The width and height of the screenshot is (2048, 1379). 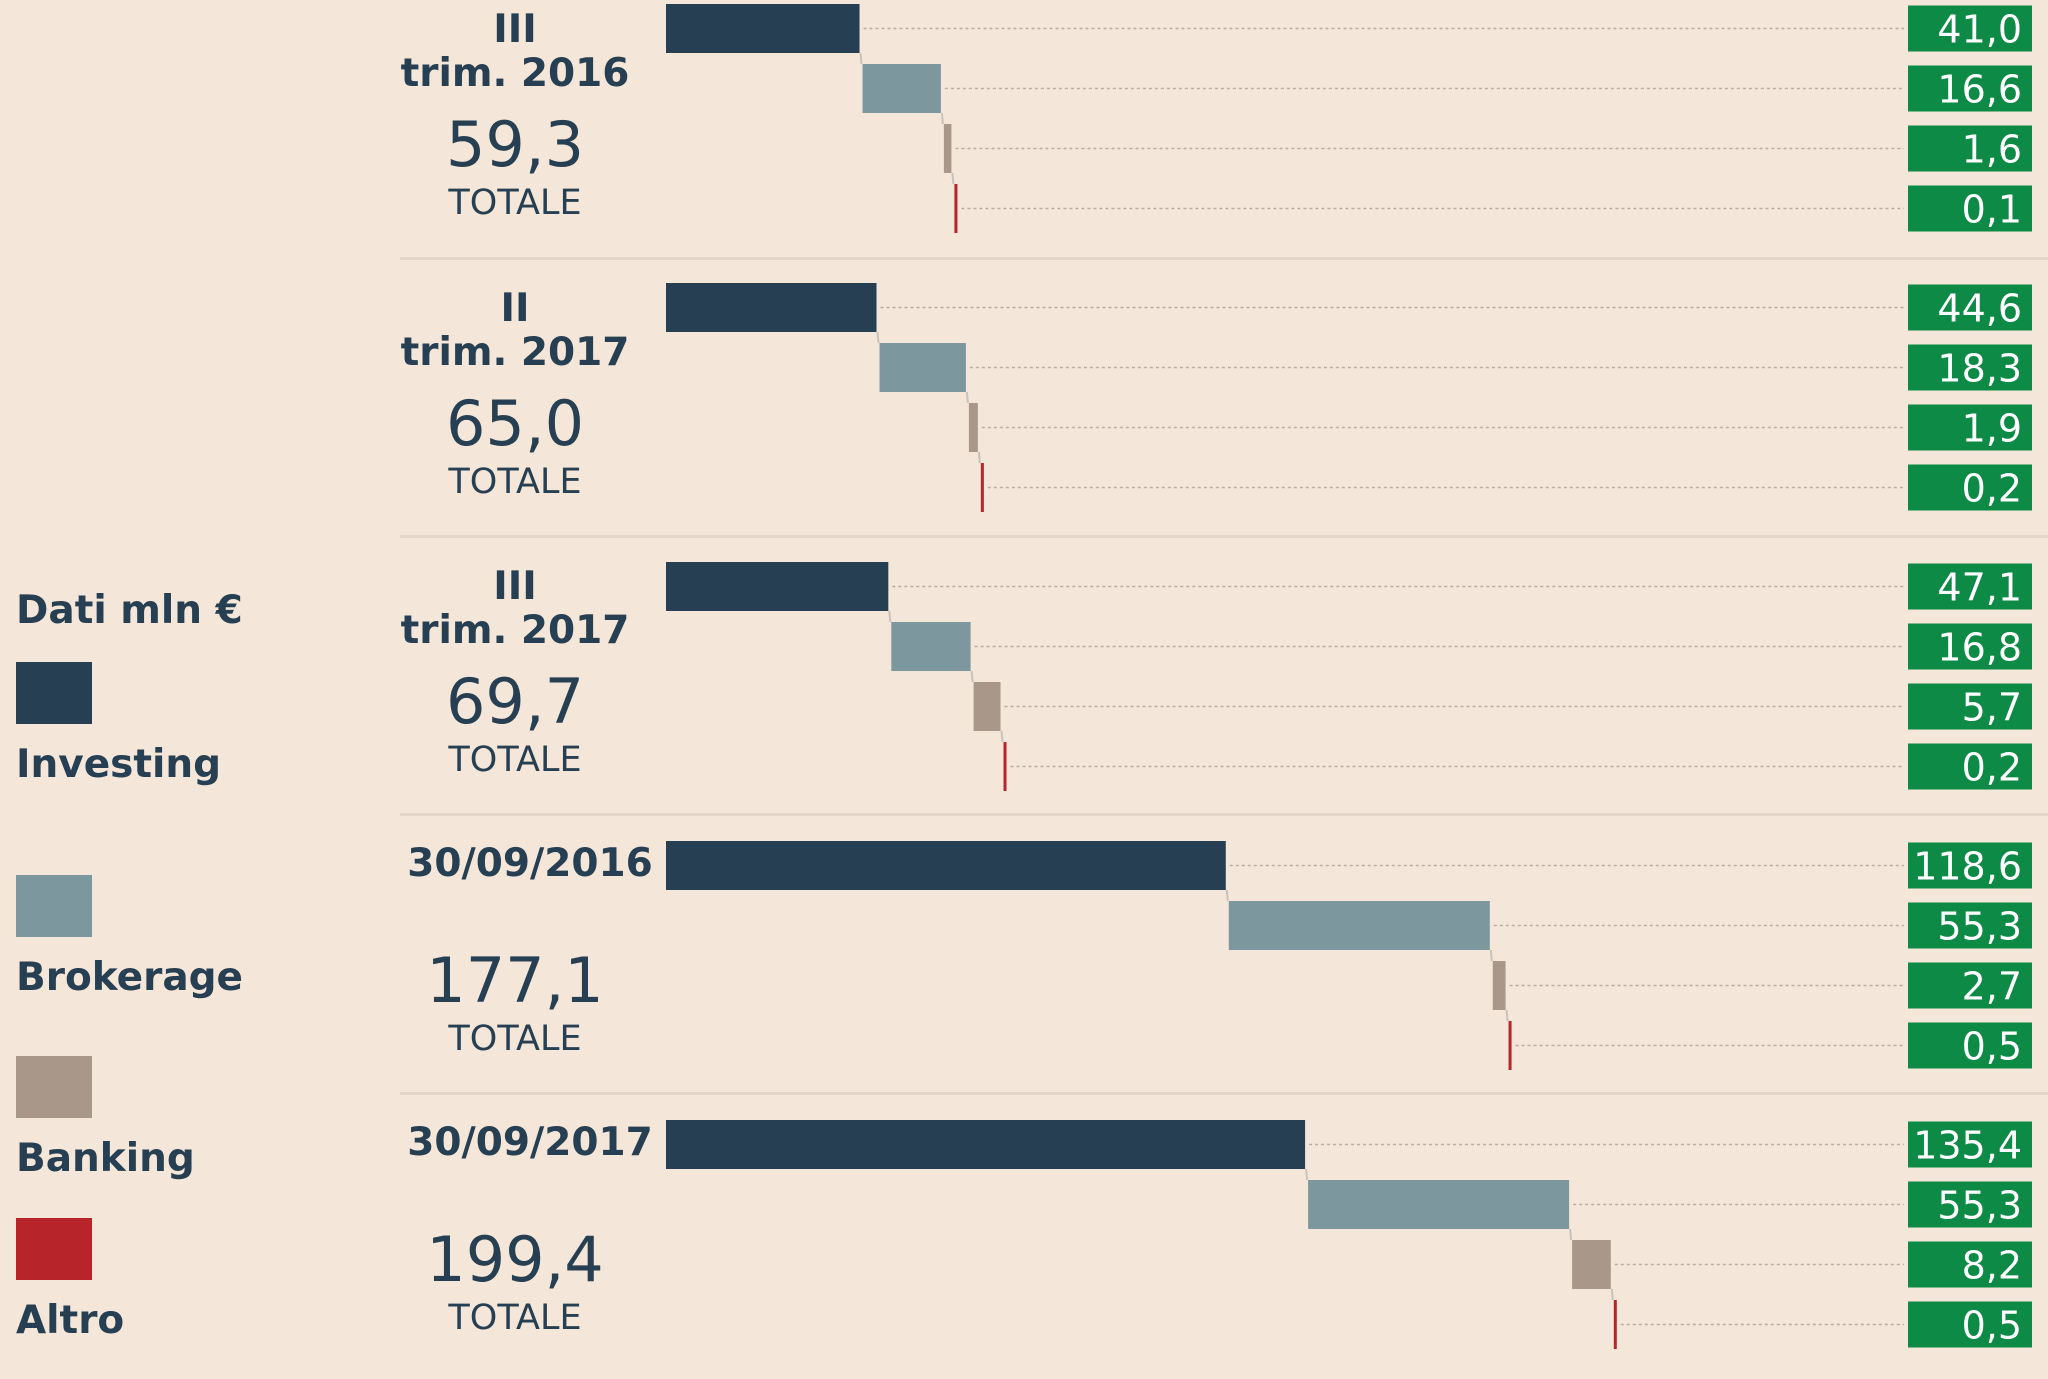 I want to click on value-label: 47,1, so click(x=1979, y=588).